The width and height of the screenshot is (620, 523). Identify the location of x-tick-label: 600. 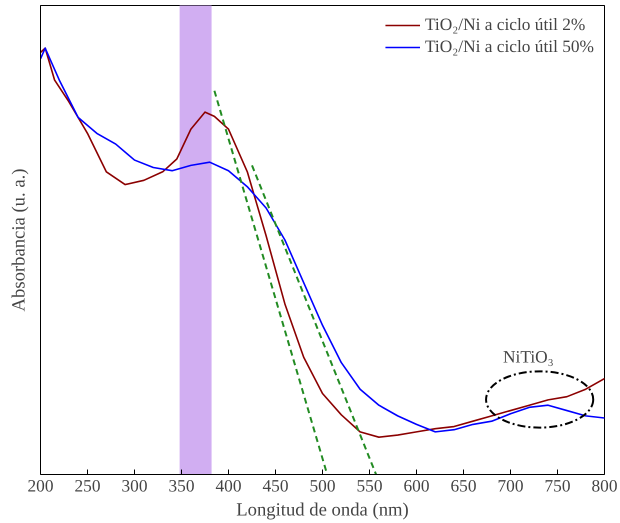
(417, 486).